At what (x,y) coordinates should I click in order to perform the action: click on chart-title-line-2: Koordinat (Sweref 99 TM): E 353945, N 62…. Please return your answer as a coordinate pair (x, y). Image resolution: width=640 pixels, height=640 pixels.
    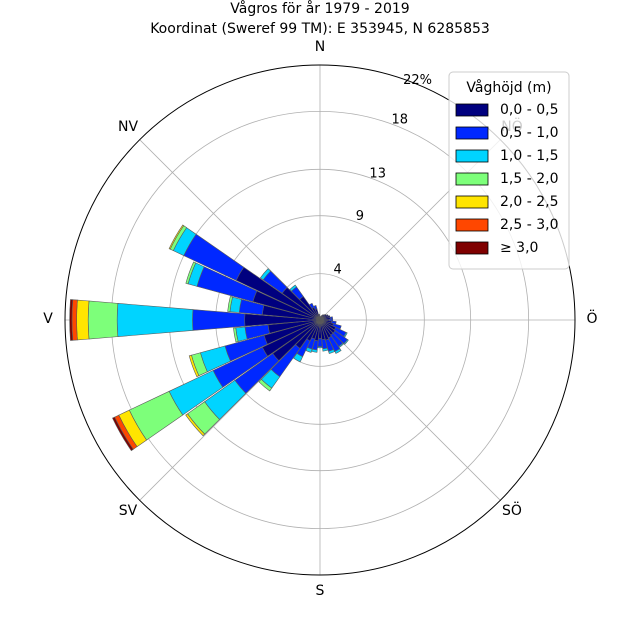
    Looking at the image, I should click on (320, 29).